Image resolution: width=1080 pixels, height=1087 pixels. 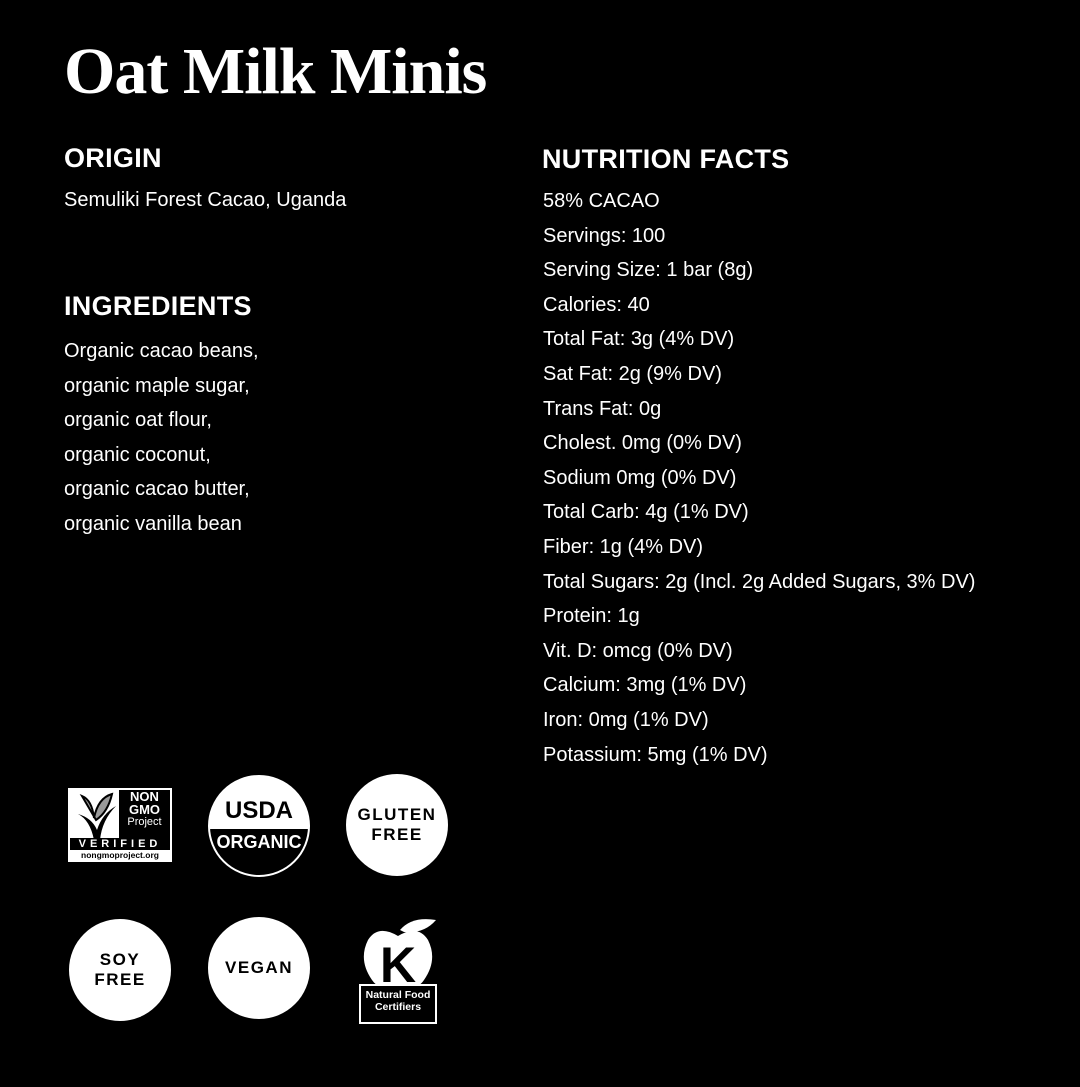 What do you see at coordinates (144, 809) in the screenshot?
I see `badge-text: GMO` at bounding box center [144, 809].